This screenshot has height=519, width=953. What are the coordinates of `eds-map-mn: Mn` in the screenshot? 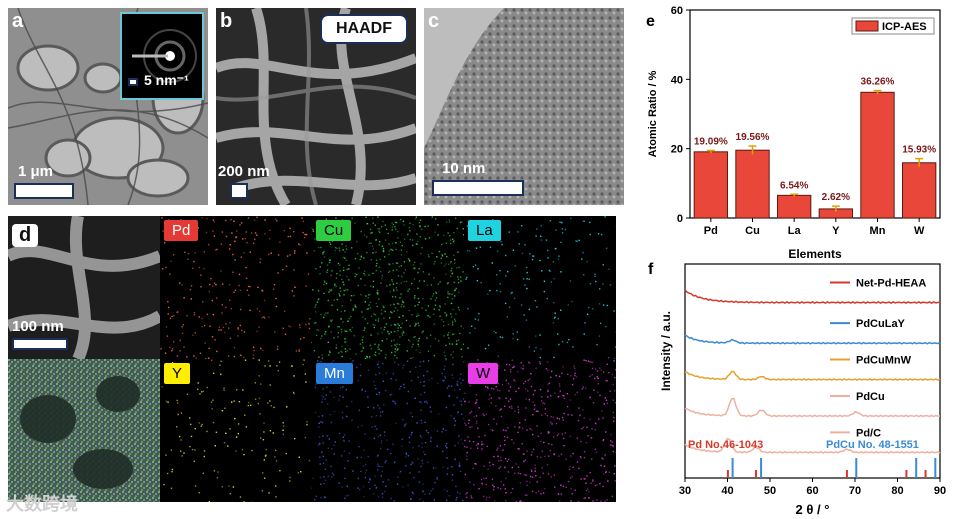 It's located at (388, 430).